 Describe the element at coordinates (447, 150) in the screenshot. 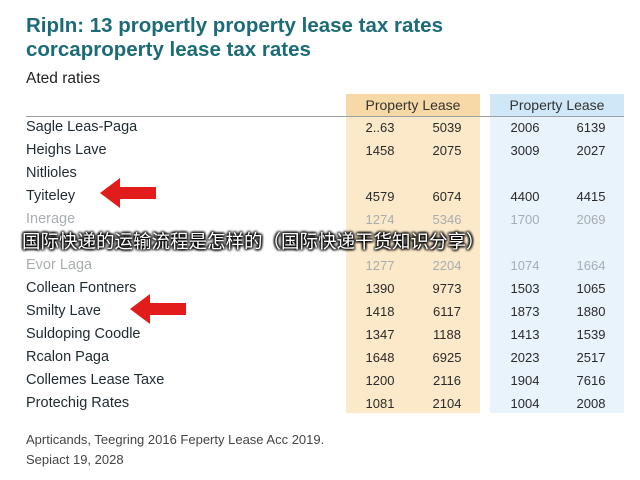

I see `table-cell: 2075` at that location.